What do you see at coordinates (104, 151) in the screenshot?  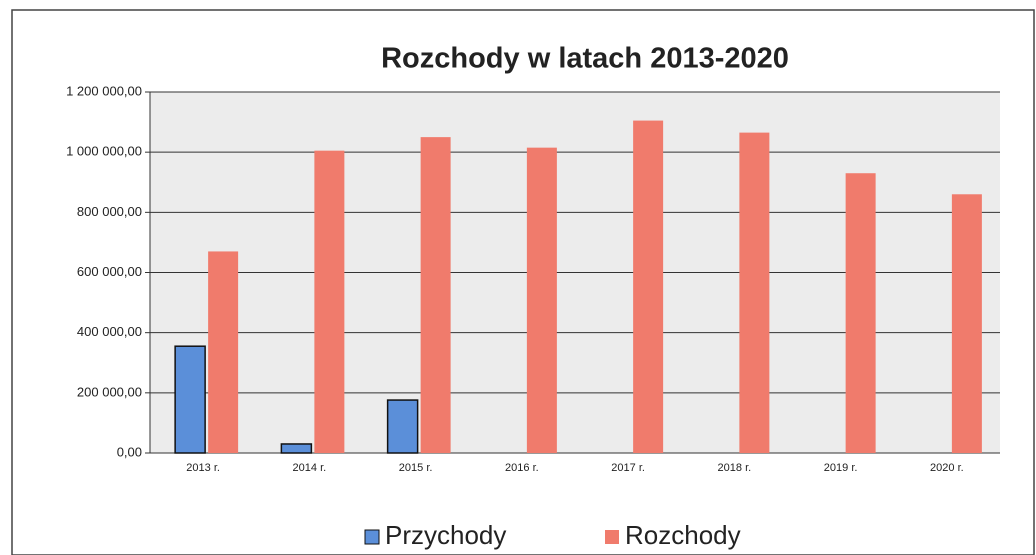 I see `y-tick-label: 1 000 000,00` at bounding box center [104, 151].